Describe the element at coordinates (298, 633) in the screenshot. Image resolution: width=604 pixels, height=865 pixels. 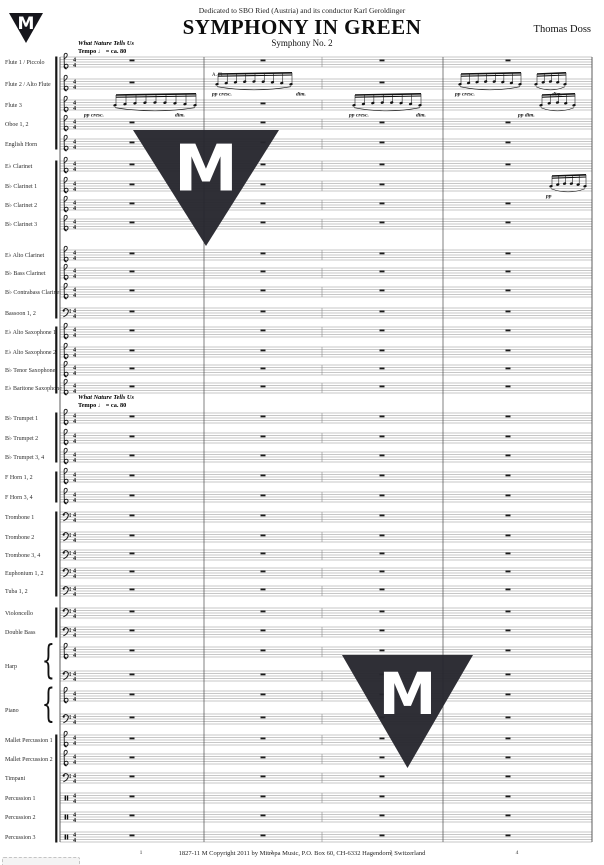
I see `staff-row: Double Bass 44` at that location.